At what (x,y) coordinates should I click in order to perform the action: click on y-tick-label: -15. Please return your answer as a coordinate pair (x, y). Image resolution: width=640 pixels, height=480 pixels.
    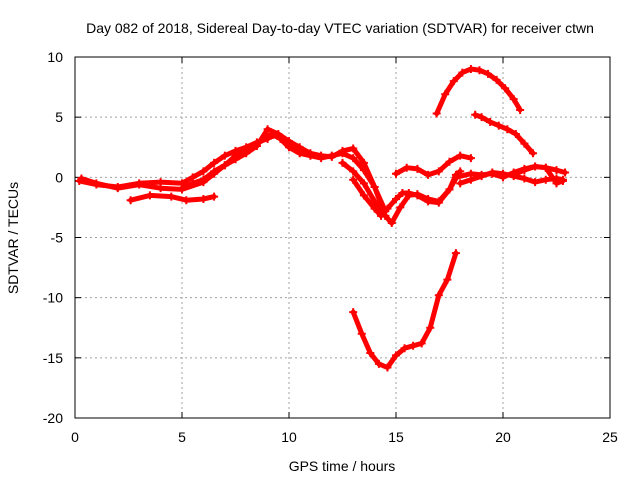
    Looking at the image, I should click on (53, 358).